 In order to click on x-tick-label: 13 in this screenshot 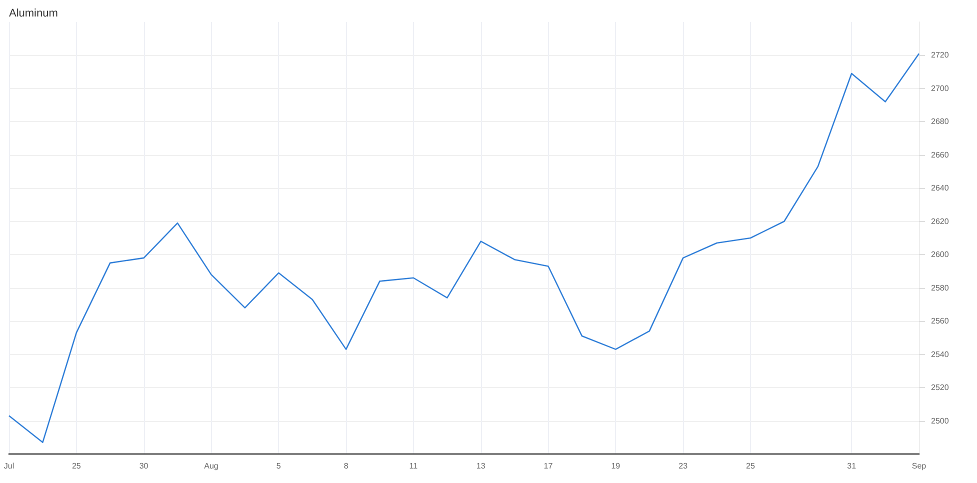, I will do `click(481, 466)`.